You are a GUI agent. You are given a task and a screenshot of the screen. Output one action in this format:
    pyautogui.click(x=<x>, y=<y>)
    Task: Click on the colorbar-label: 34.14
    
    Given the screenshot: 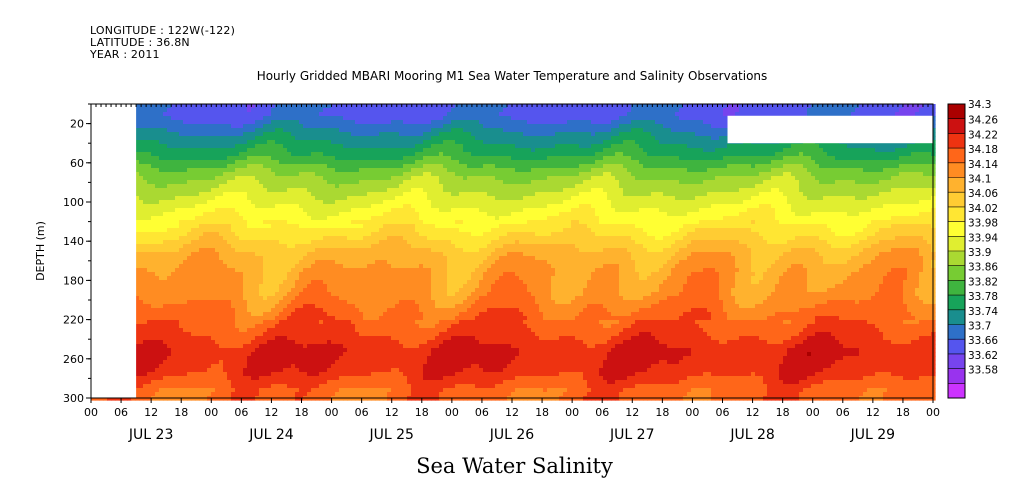 What is the action you would take?
    pyautogui.click(x=983, y=165)
    